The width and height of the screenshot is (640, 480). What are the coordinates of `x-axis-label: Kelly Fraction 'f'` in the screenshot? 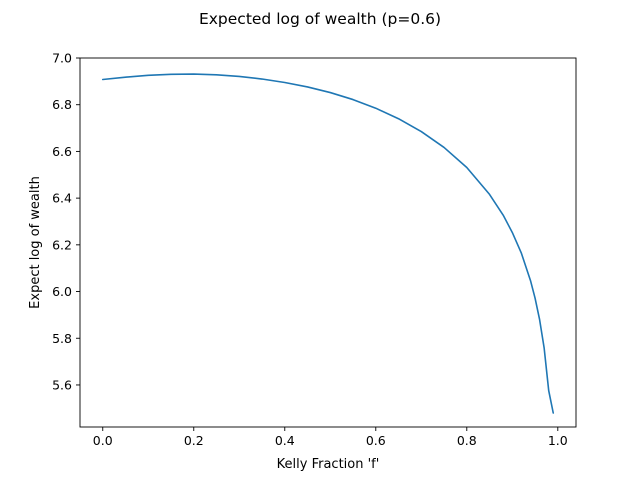 It's located at (328, 464).